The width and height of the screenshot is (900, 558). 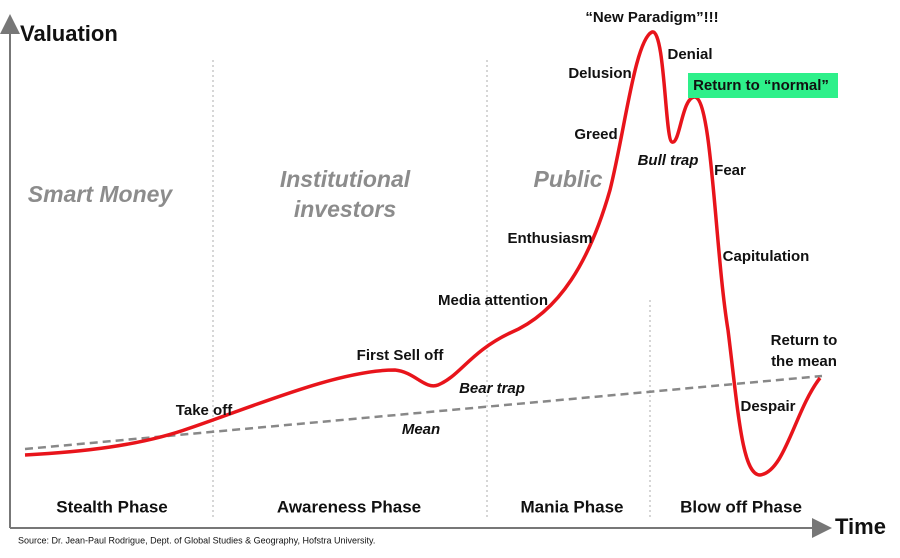 What do you see at coordinates (493, 300) in the screenshot?
I see `annotation: Media attention` at bounding box center [493, 300].